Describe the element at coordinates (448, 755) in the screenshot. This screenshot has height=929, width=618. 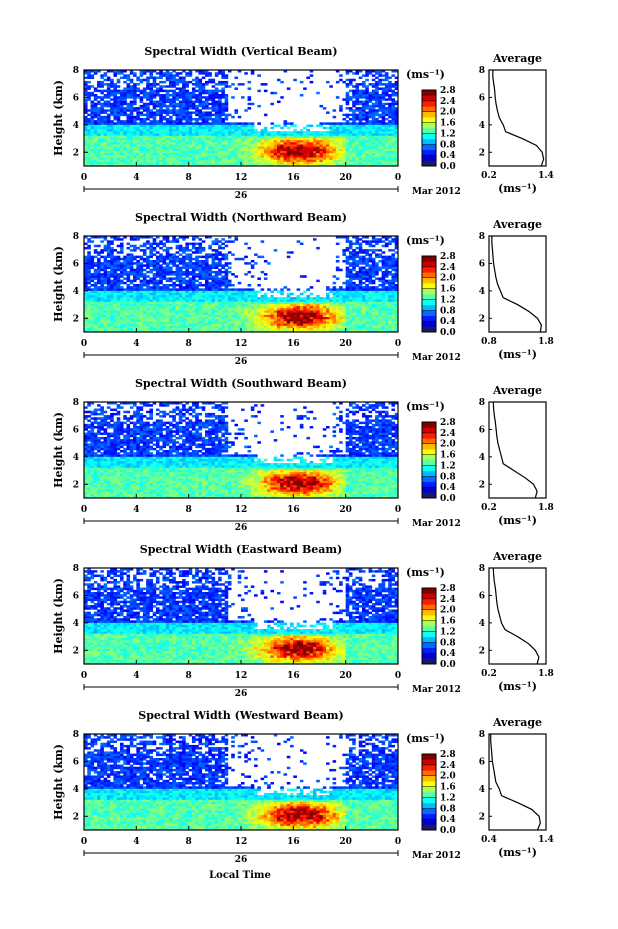
I see `colorbar-tick-label: 2.8` at that location.